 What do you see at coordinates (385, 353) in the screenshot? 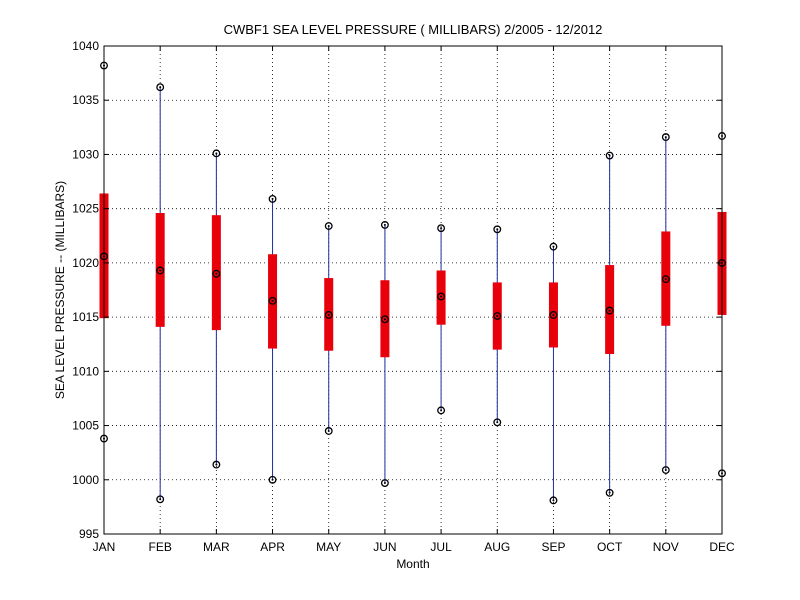
I see `box-group-jun` at bounding box center [385, 353].